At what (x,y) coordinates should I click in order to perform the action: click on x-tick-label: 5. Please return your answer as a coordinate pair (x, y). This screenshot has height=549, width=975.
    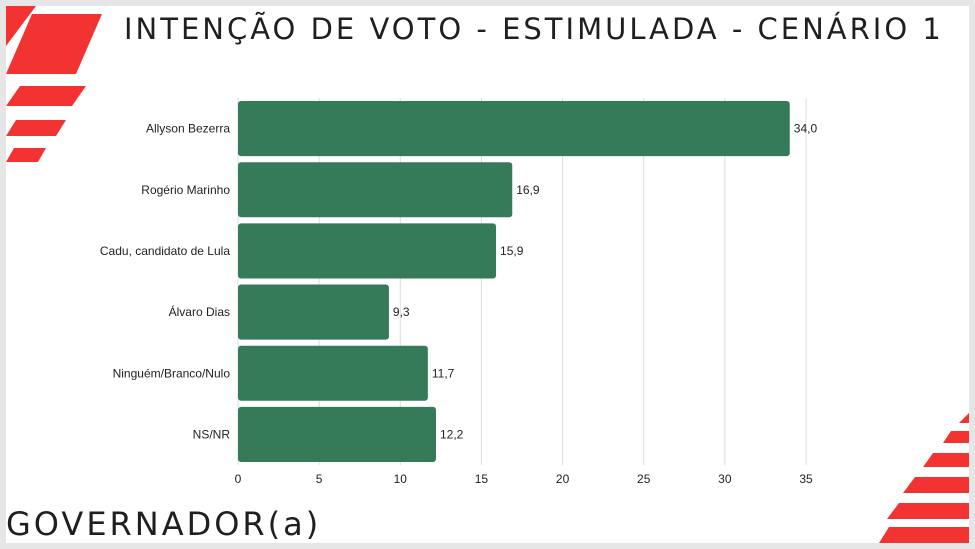
    Looking at the image, I should click on (319, 479).